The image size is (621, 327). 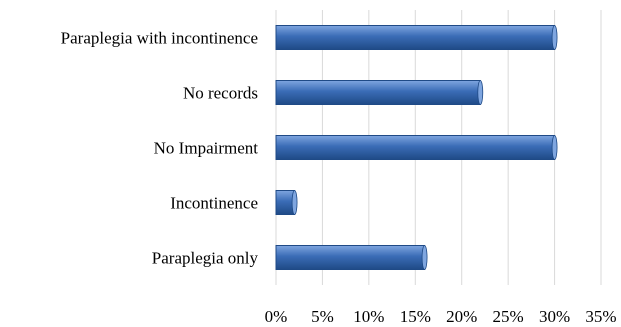 I want to click on x-tick-label: 25%, so click(x=508, y=316).